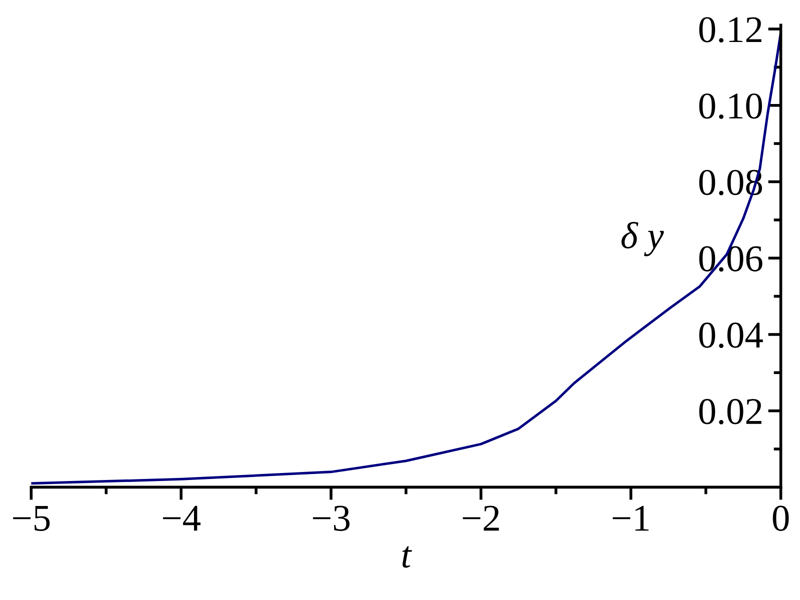 The width and height of the screenshot is (800, 600). What do you see at coordinates (407, 557) in the screenshot?
I see `x-axis-title: t` at bounding box center [407, 557].